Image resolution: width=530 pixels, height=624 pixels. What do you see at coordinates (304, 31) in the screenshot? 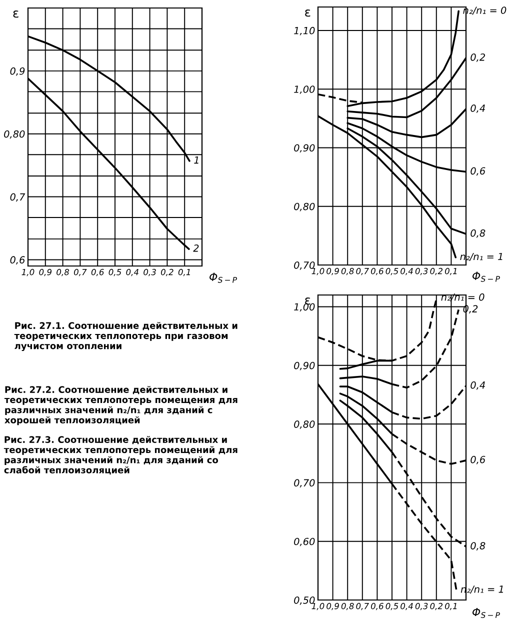
I see `y-tick-label: 1,10` at bounding box center [304, 31].